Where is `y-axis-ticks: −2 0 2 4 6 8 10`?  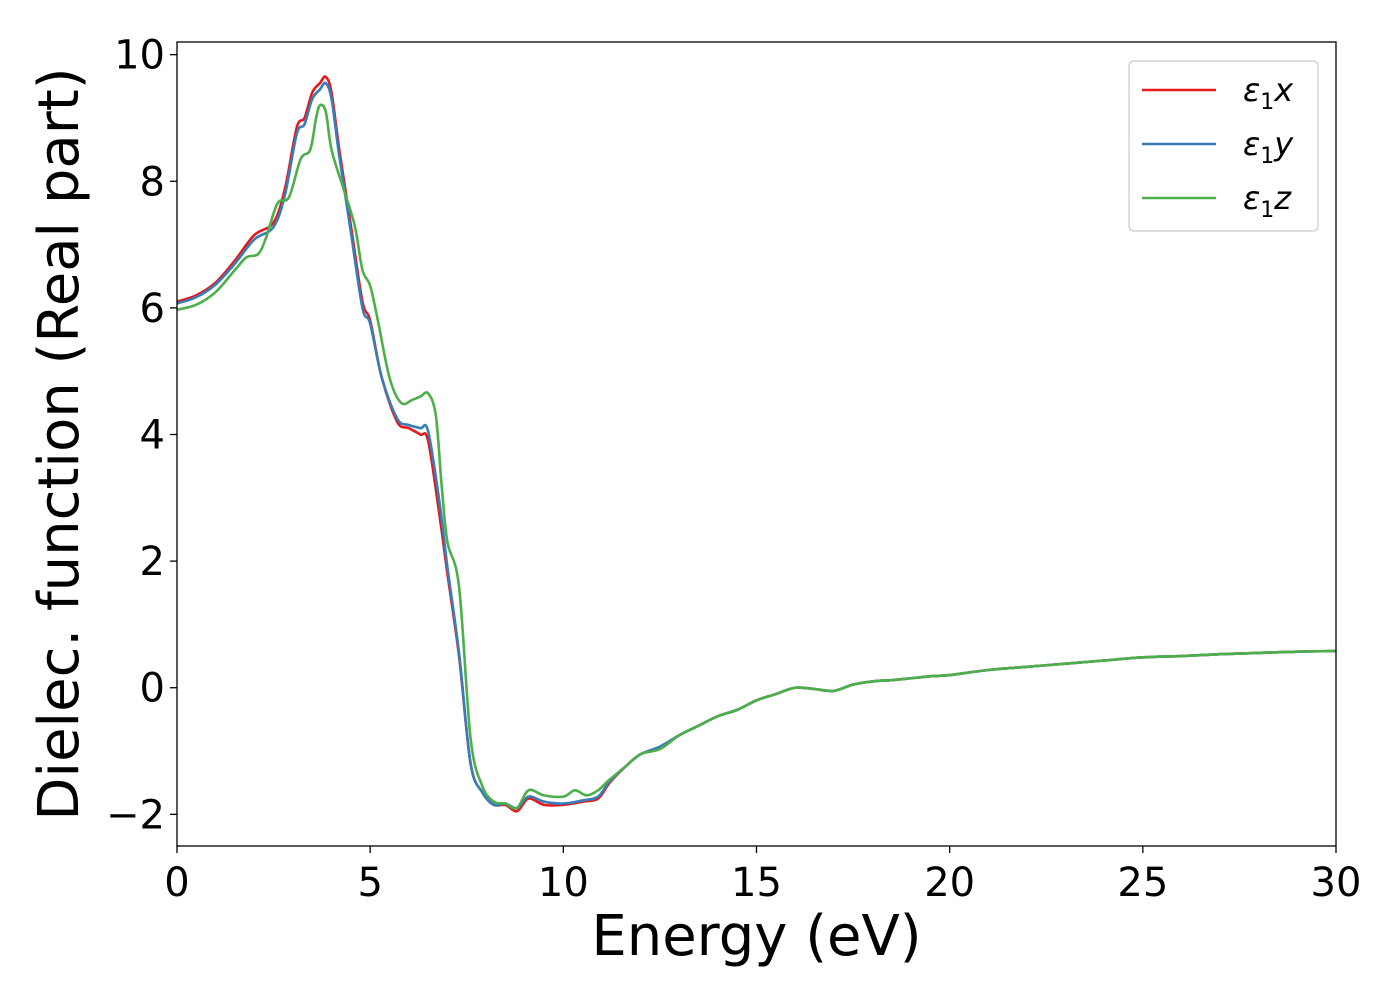
y-axis-ticks: −2 0 2 4 6 8 10 is located at coordinates (141, 435).